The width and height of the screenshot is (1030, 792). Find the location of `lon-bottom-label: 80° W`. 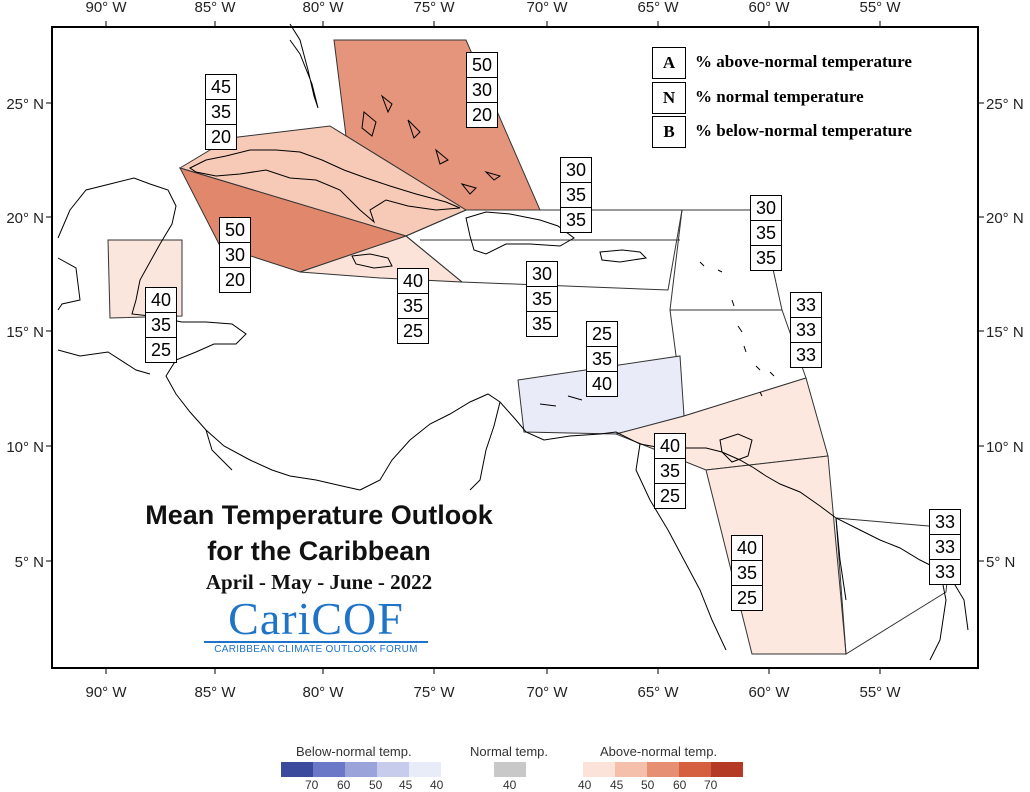

lon-bottom-label: 80° W is located at coordinates (323, 692).